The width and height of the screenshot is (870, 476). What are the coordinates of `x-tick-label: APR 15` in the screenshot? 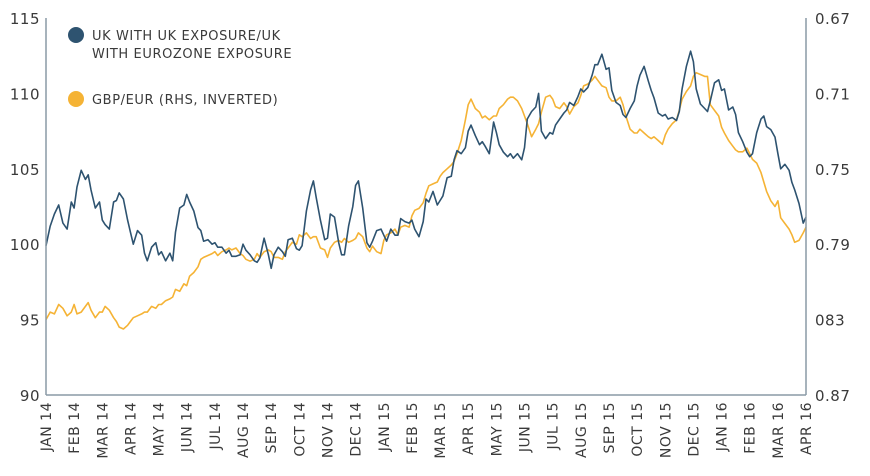 It's located at (469, 428).